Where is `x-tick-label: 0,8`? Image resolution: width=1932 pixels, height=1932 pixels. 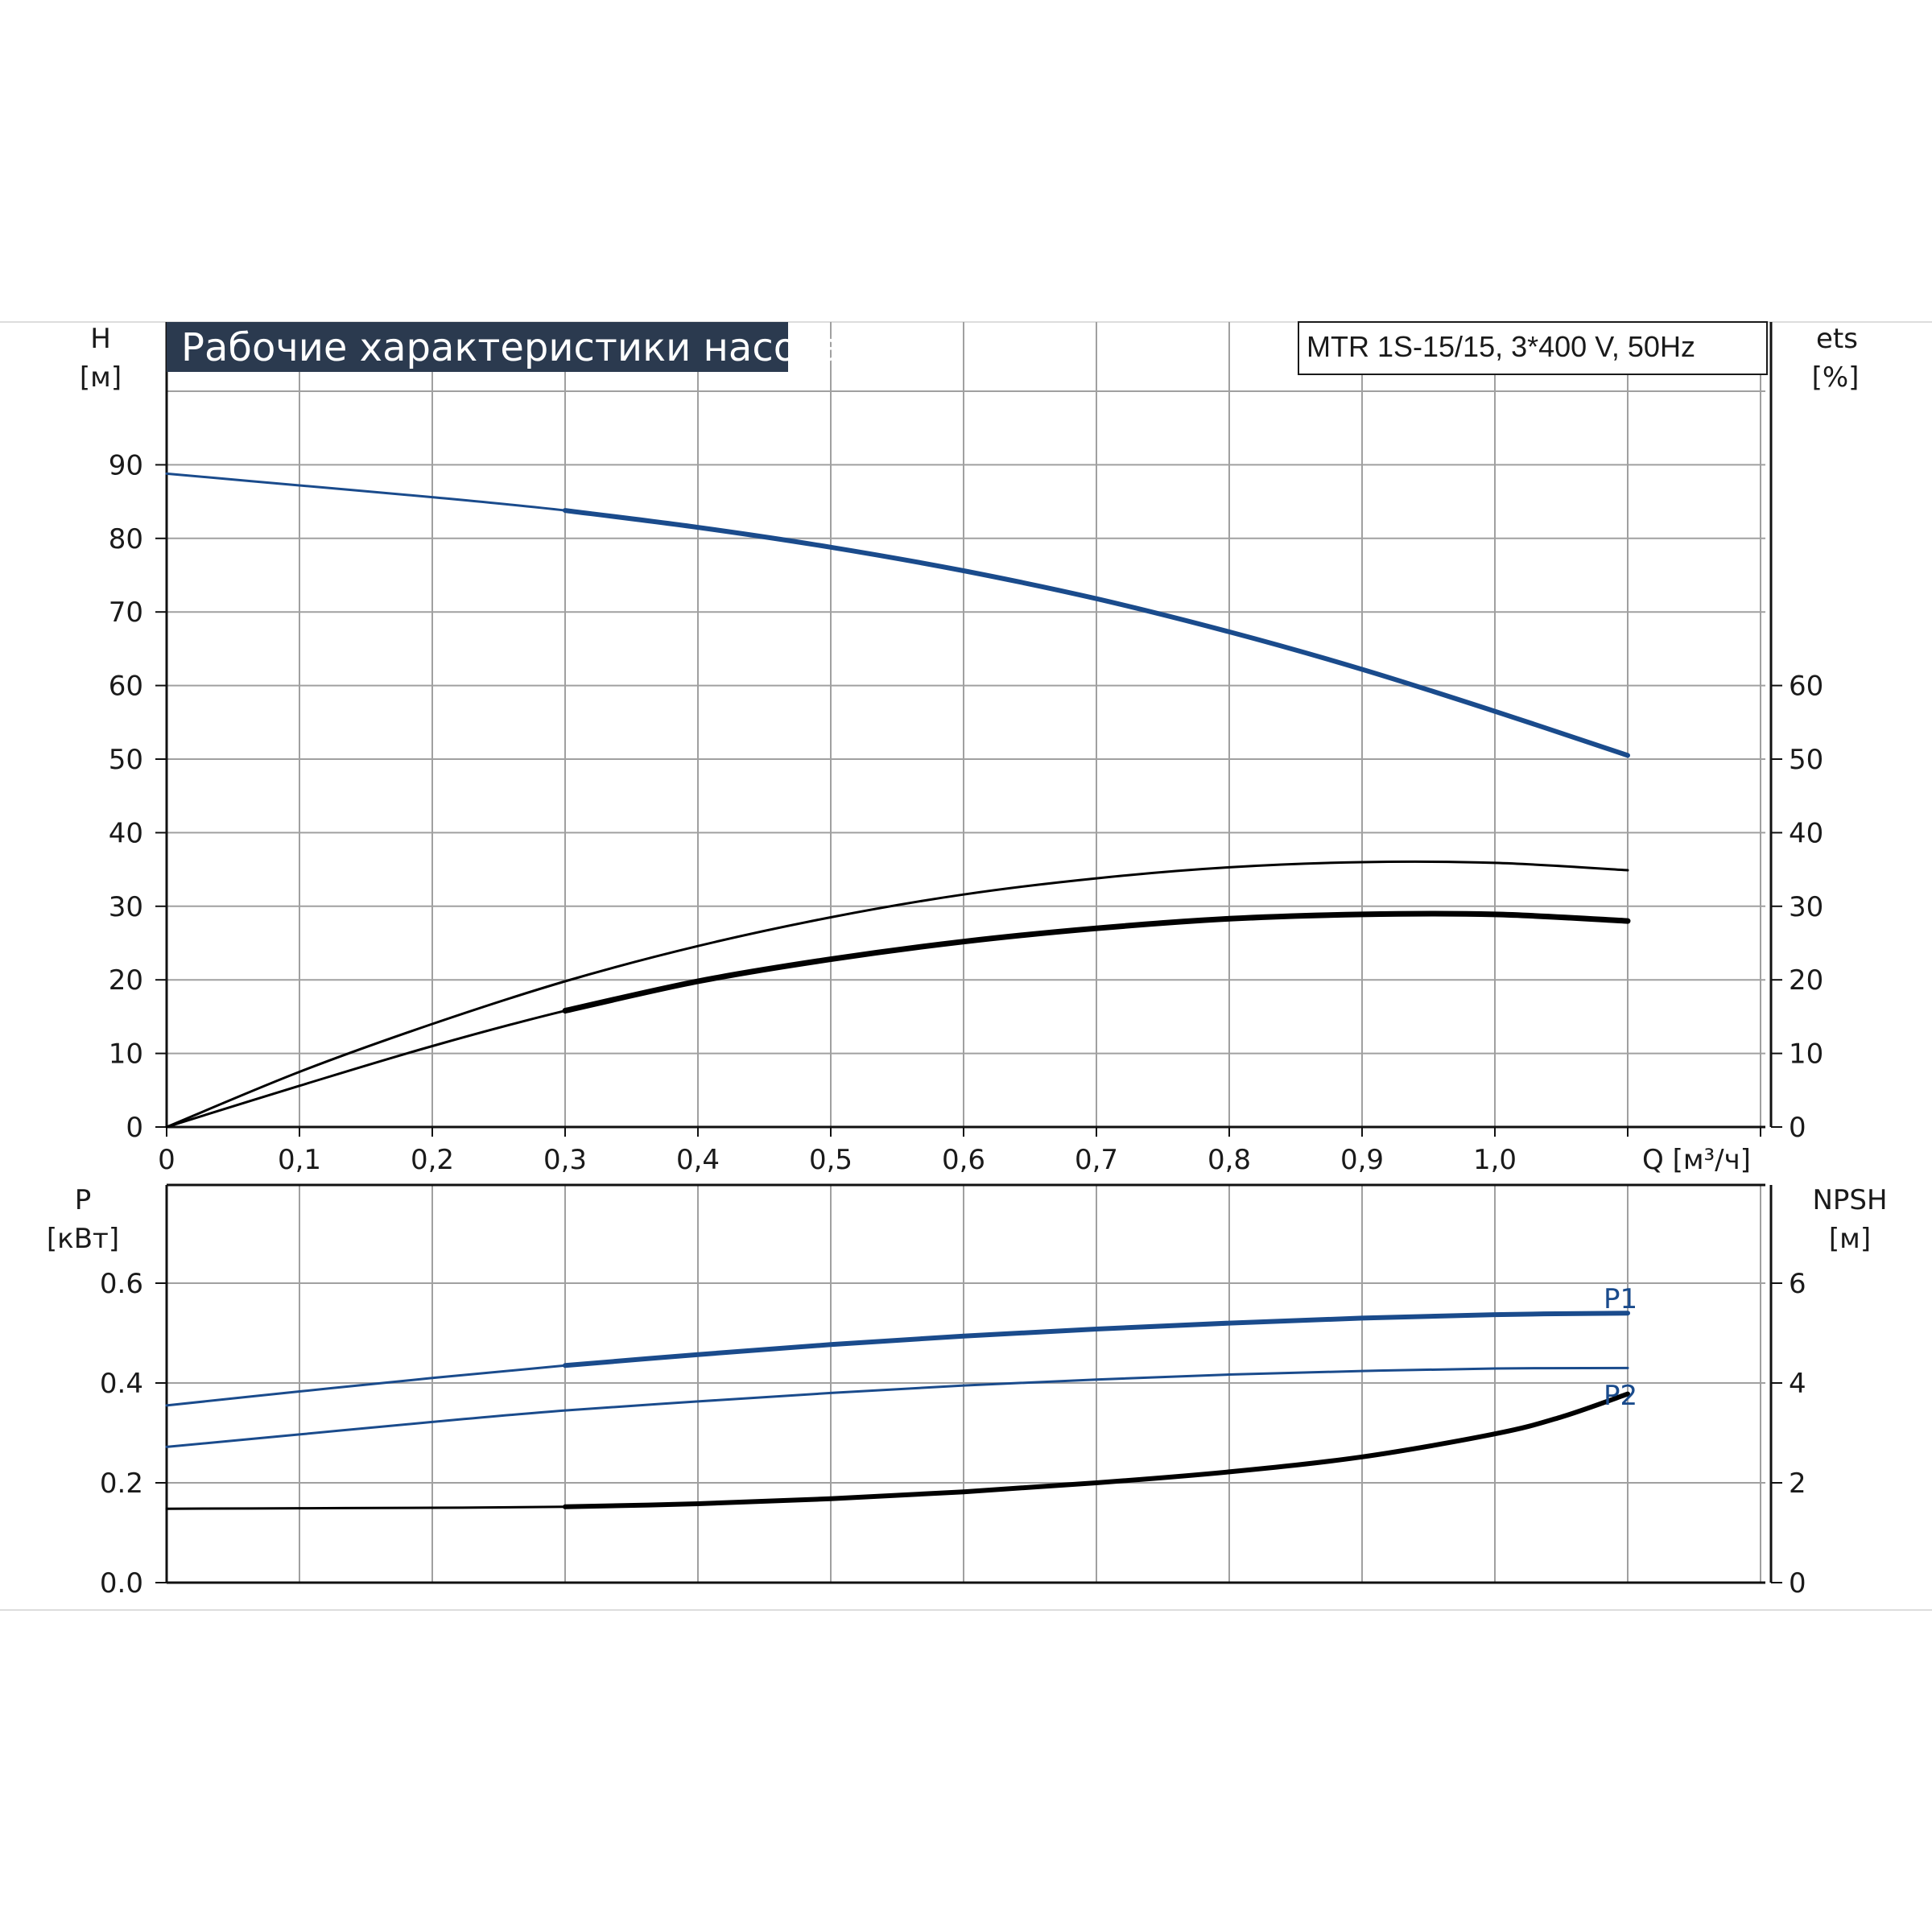
x-tick-label: 0,8 is located at coordinates (1229, 1160).